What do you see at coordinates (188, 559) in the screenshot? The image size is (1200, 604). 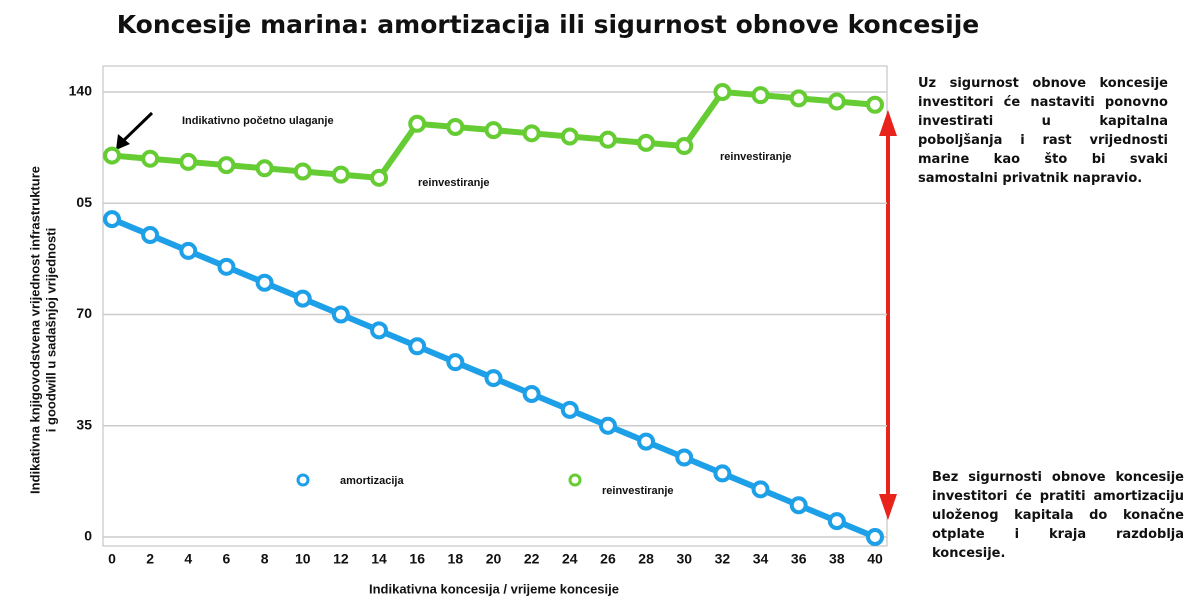 I see `x-tick-label: 4` at bounding box center [188, 559].